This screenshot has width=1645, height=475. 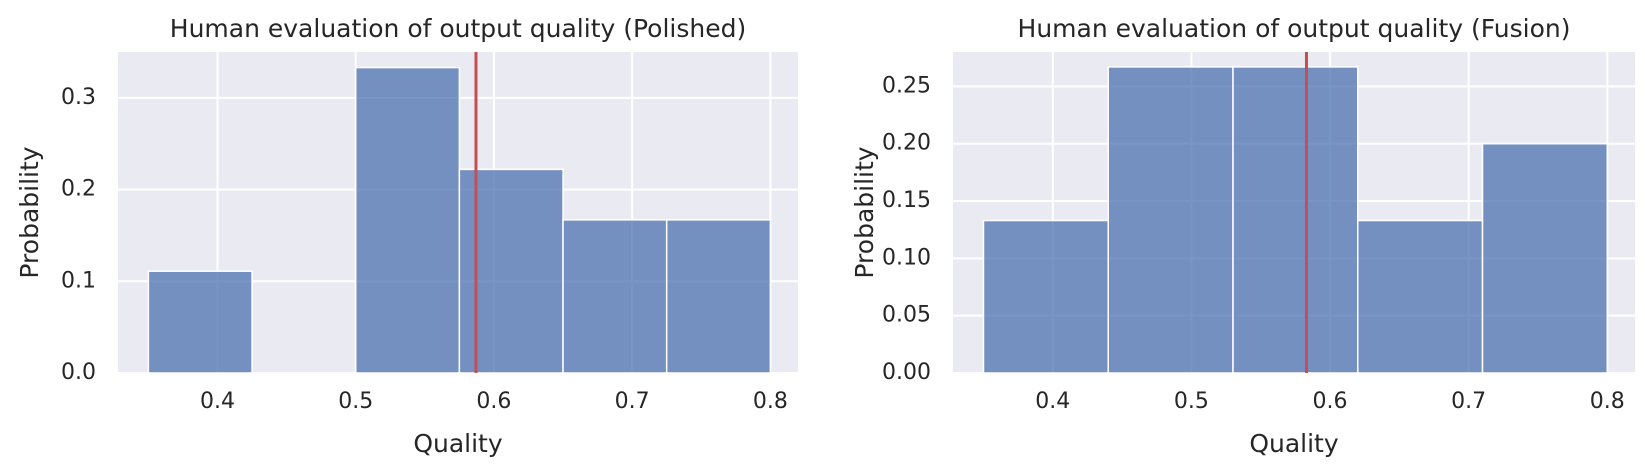 I want to click on y-tick-label: 0.00, so click(x=906, y=372).